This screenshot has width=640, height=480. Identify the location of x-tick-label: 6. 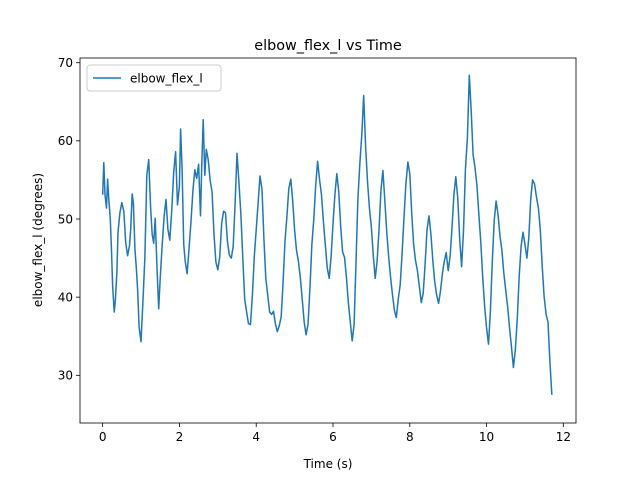
(333, 437).